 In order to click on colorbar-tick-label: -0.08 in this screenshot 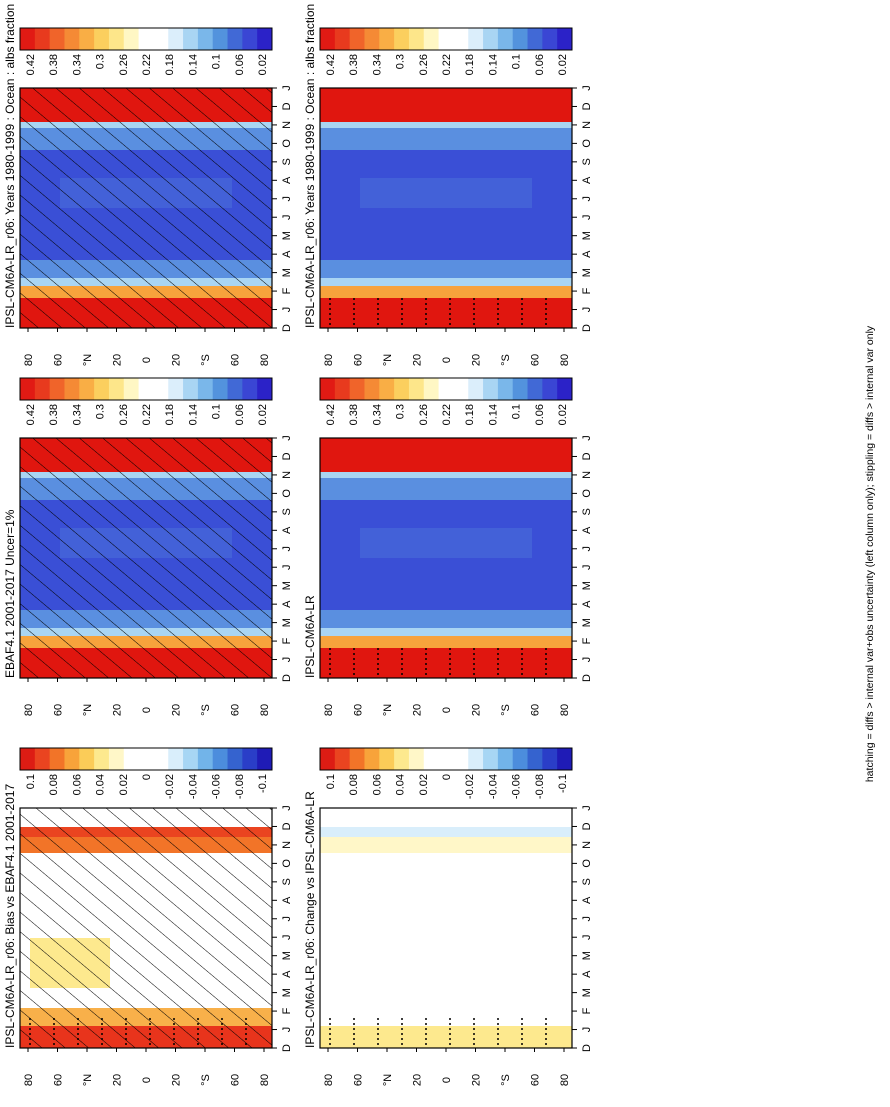, I will do `click(240, 786)`.